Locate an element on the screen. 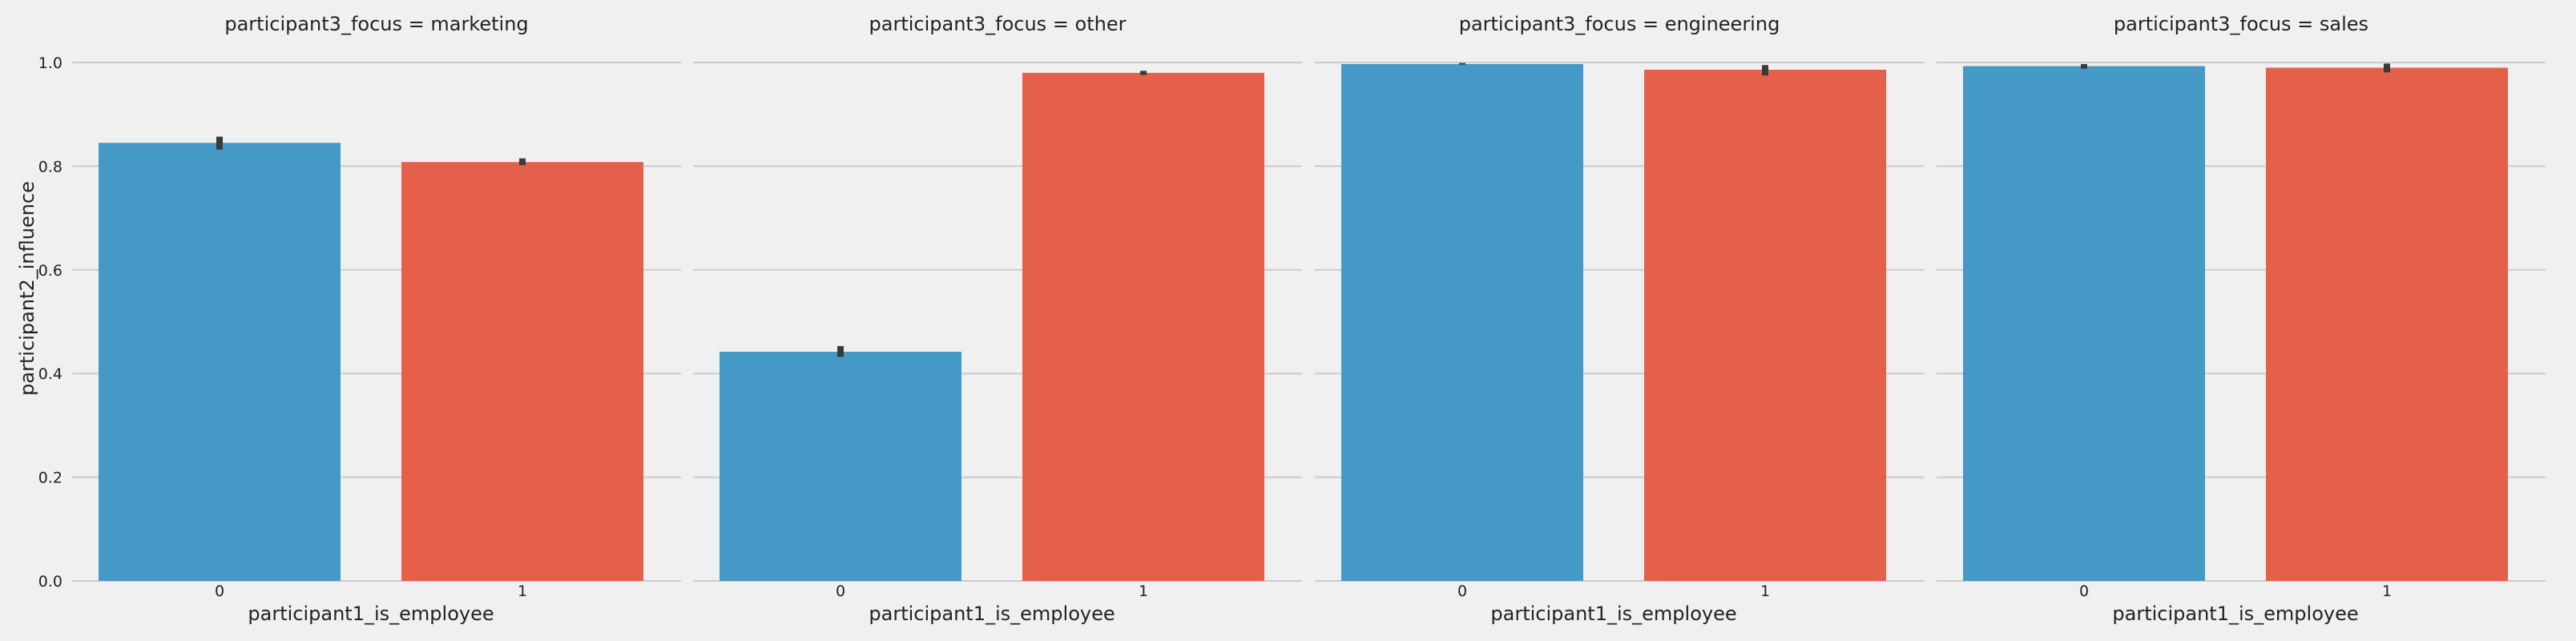 This screenshot has height=641, width=2576. y-tick-label: 0.8 is located at coordinates (50, 166).